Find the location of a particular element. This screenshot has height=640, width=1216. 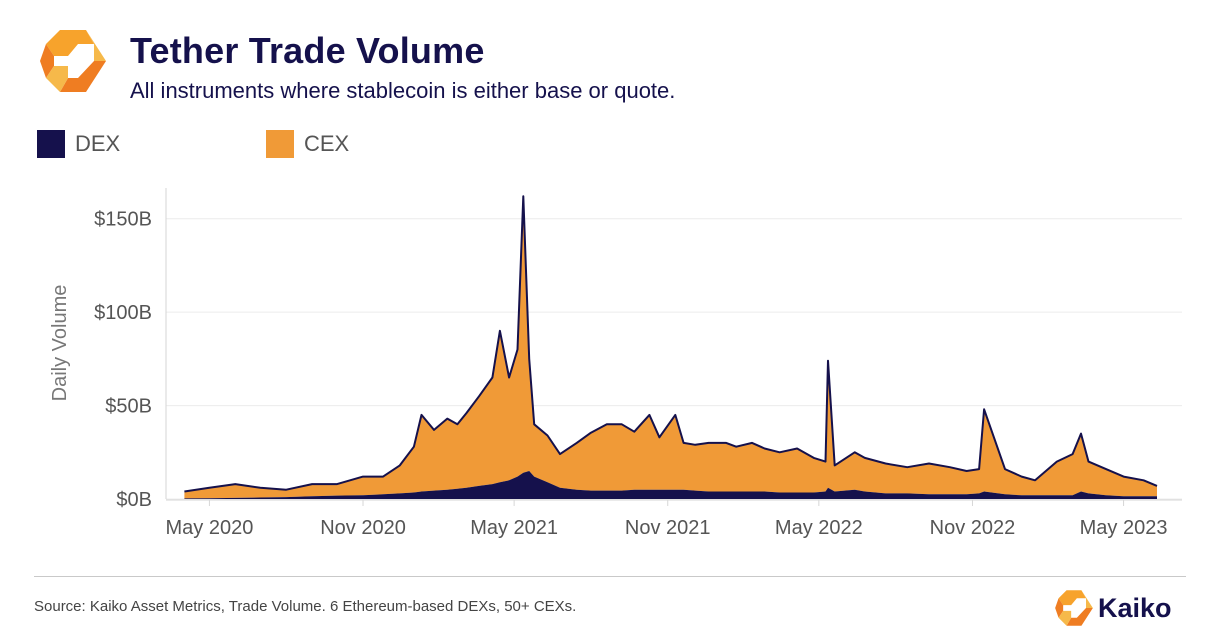

kaiko-logo is located at coordinates (73, 61).